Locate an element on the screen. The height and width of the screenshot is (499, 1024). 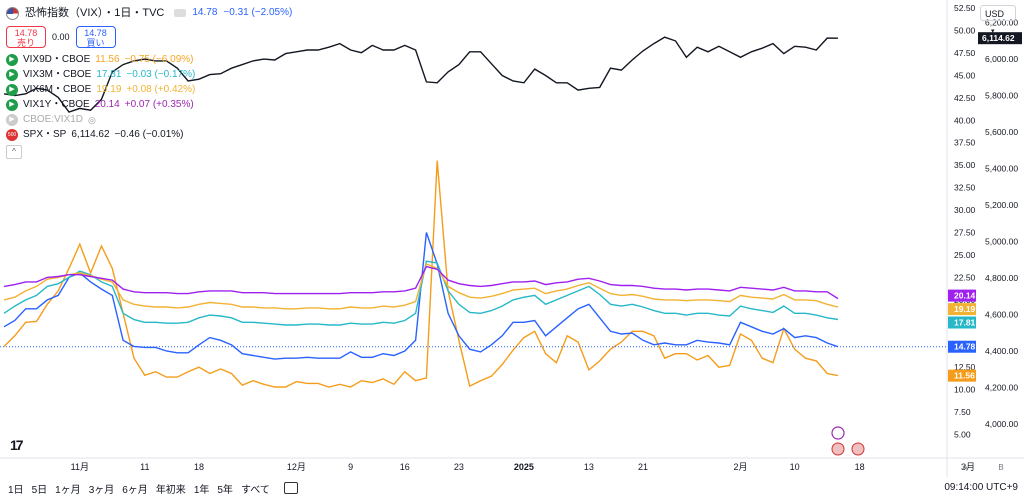
legend-row-vix6m: ▶ VIX6M・CBOE 19.19 +0.08 (+0.42%) is located at coordinates (149, 89).